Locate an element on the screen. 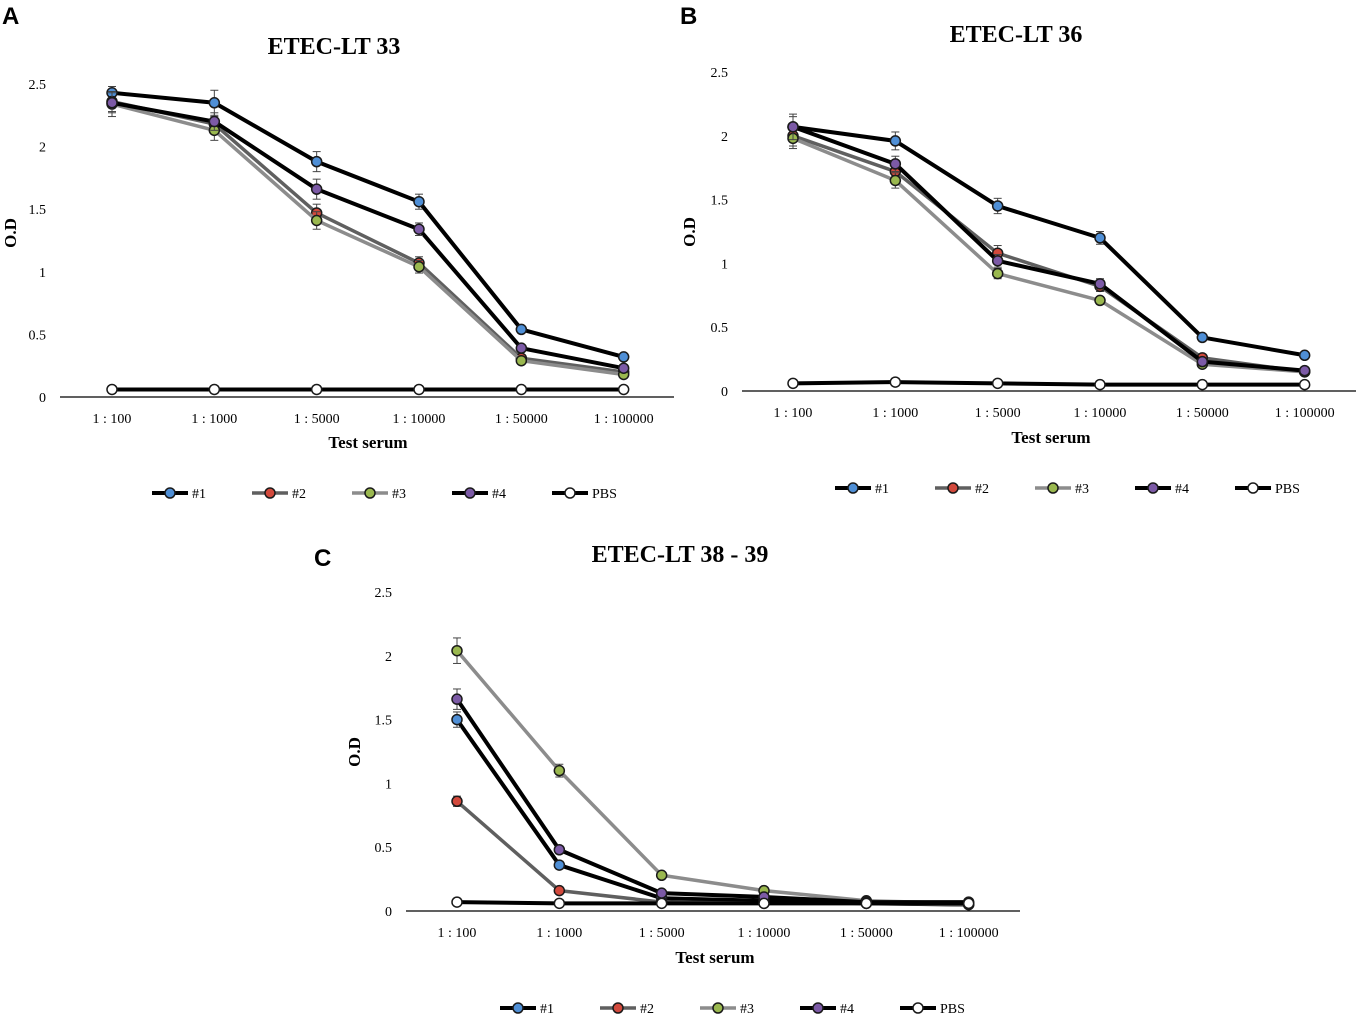 This screenshot has width=1358, height=1015. chart-title-c: ETEC-LT 38 - 39 is located at coordinates (680, 555).